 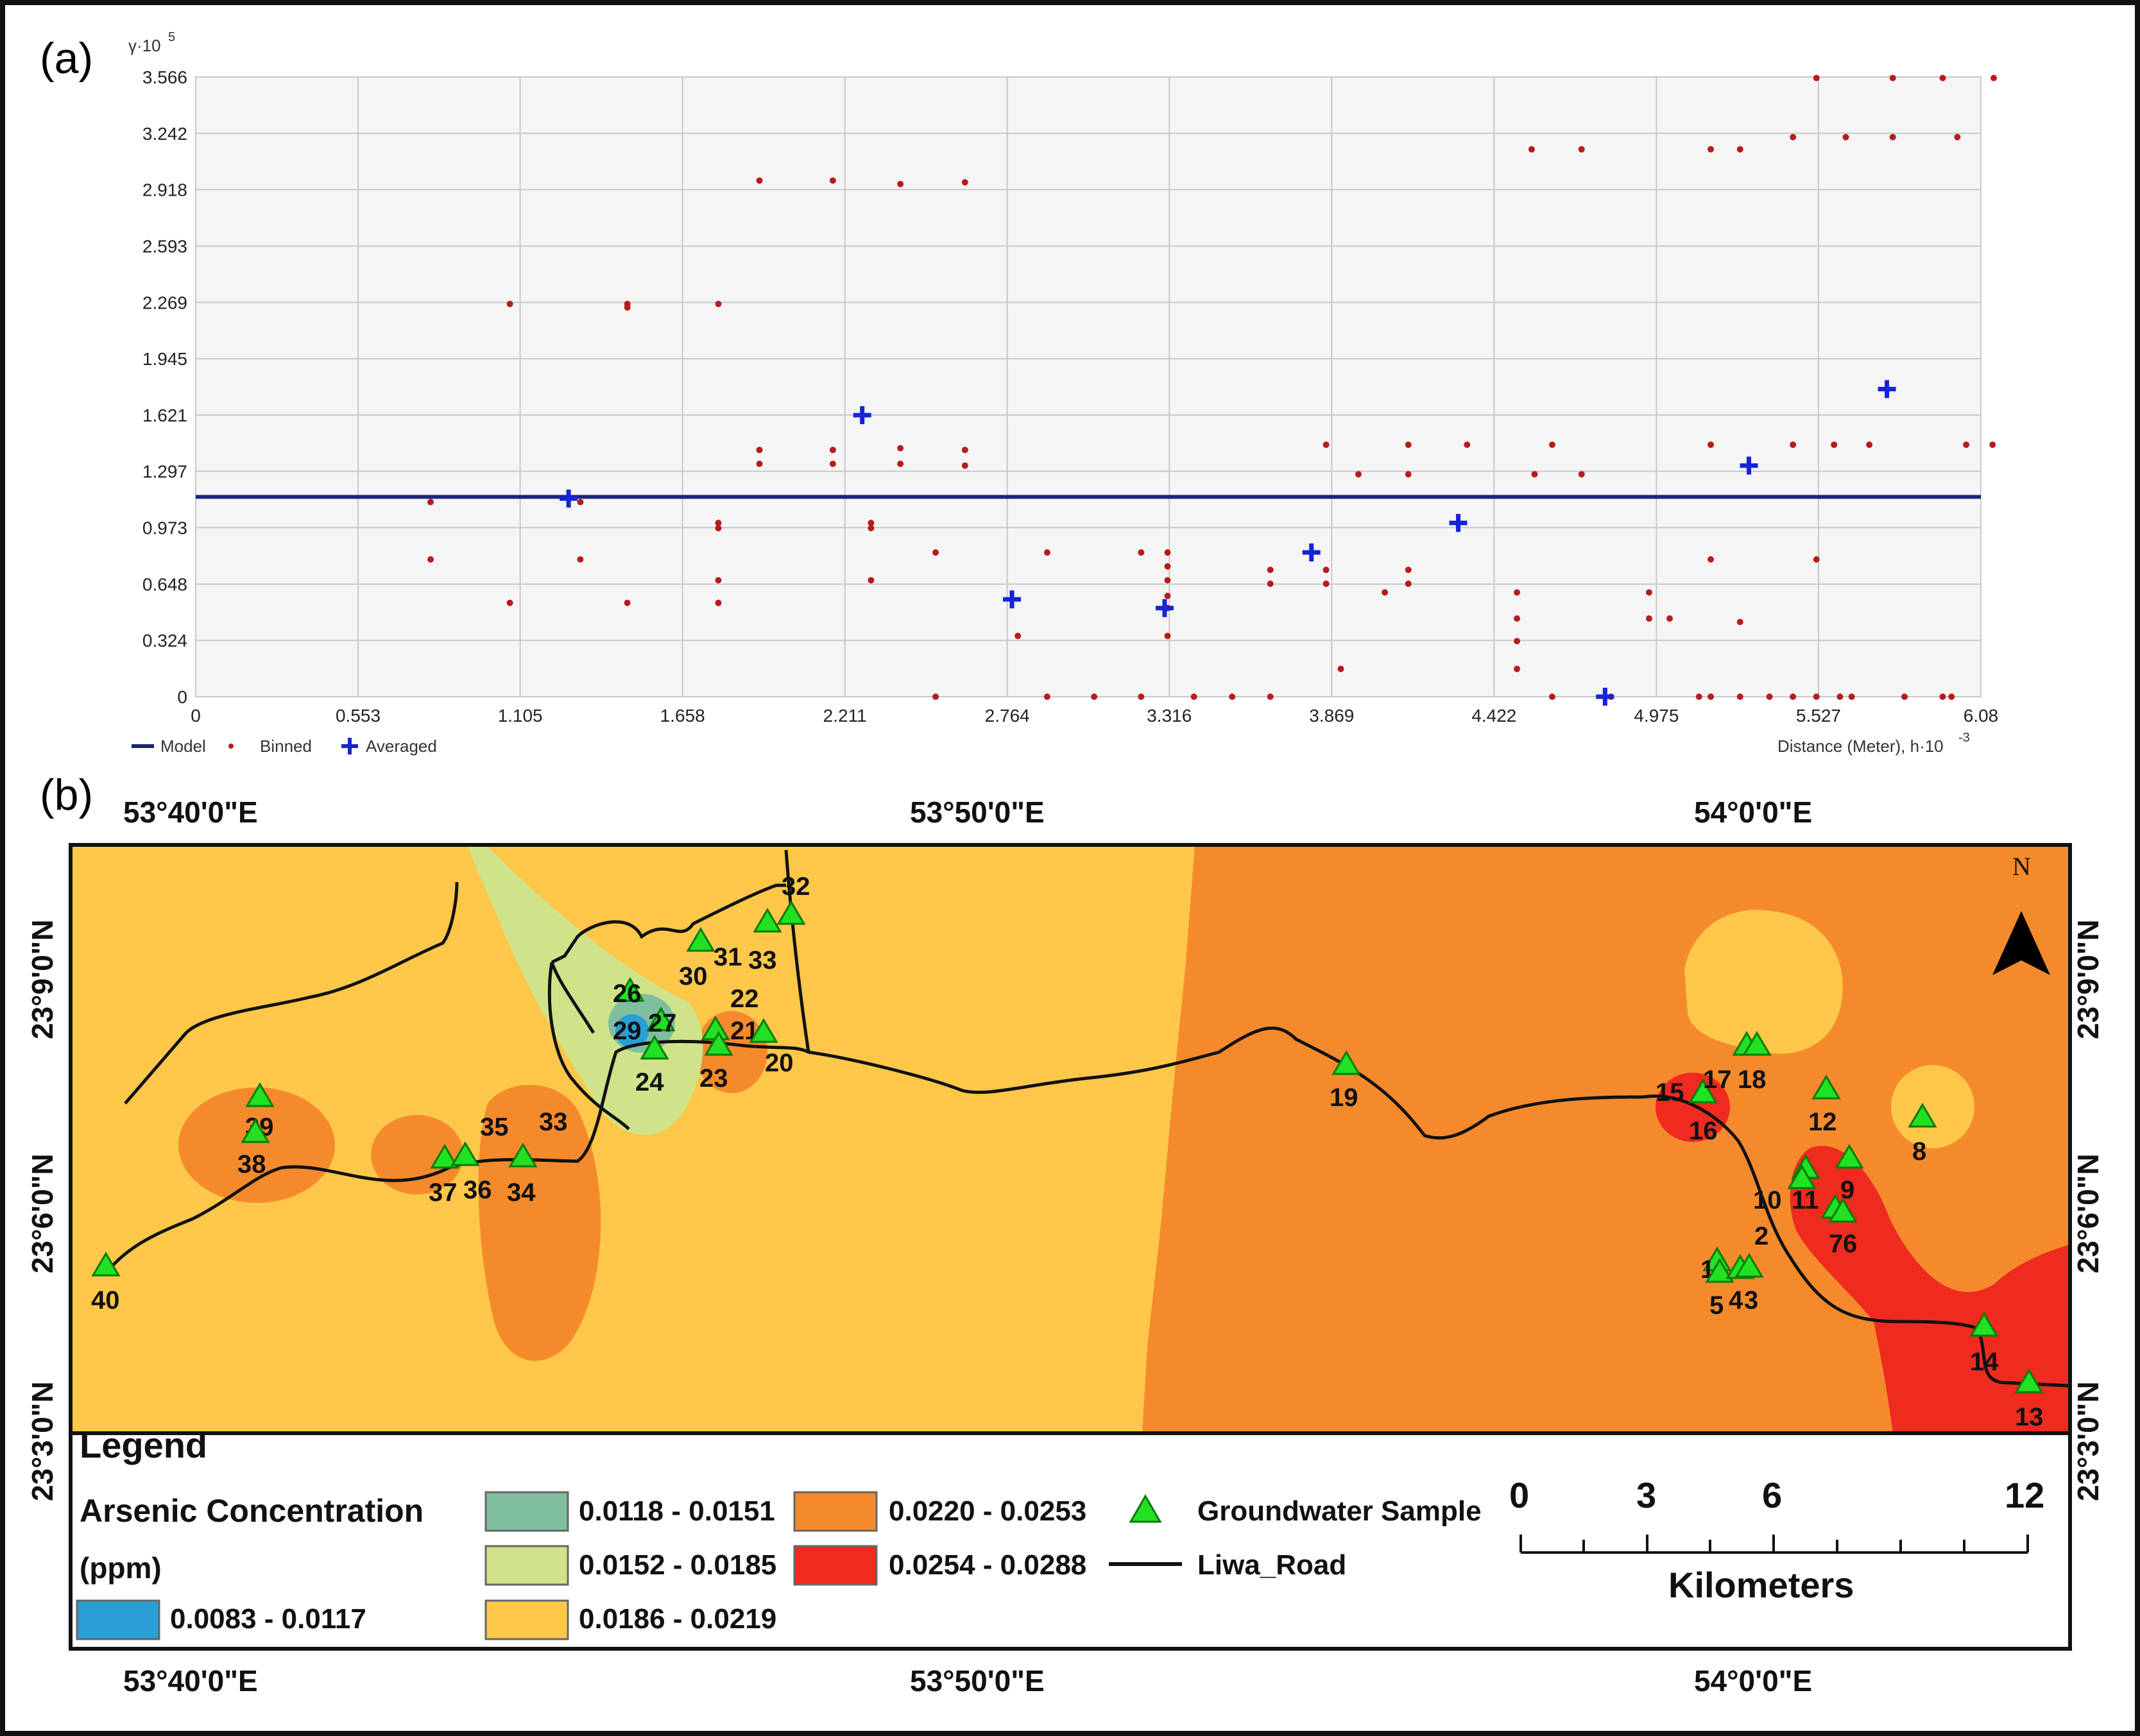 I want to click on x-axis-exponent: -3, so click(x=1964, y=738).